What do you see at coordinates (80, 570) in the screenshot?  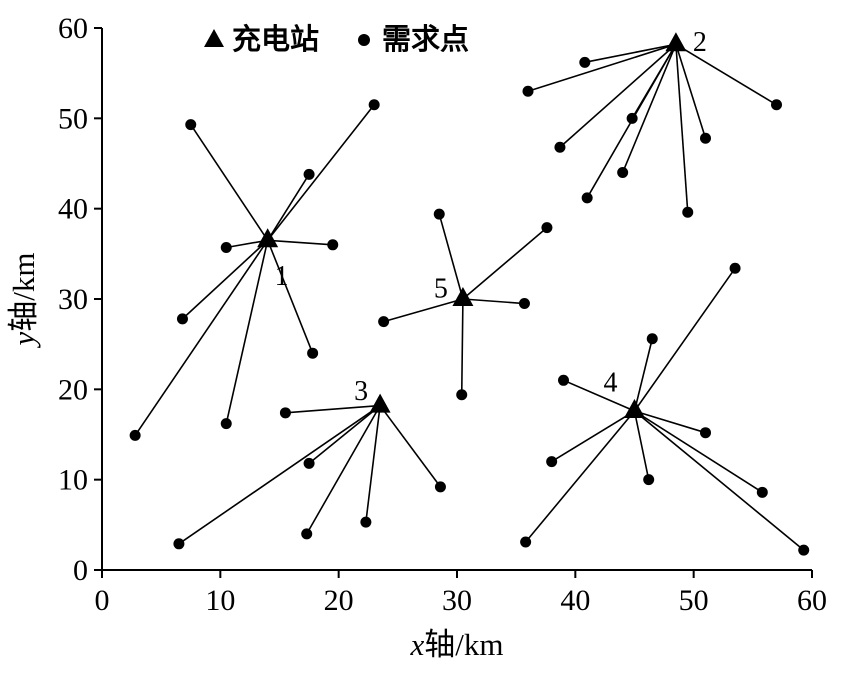 I see `y-tick-label: 0` at bounding box center [80, 570].